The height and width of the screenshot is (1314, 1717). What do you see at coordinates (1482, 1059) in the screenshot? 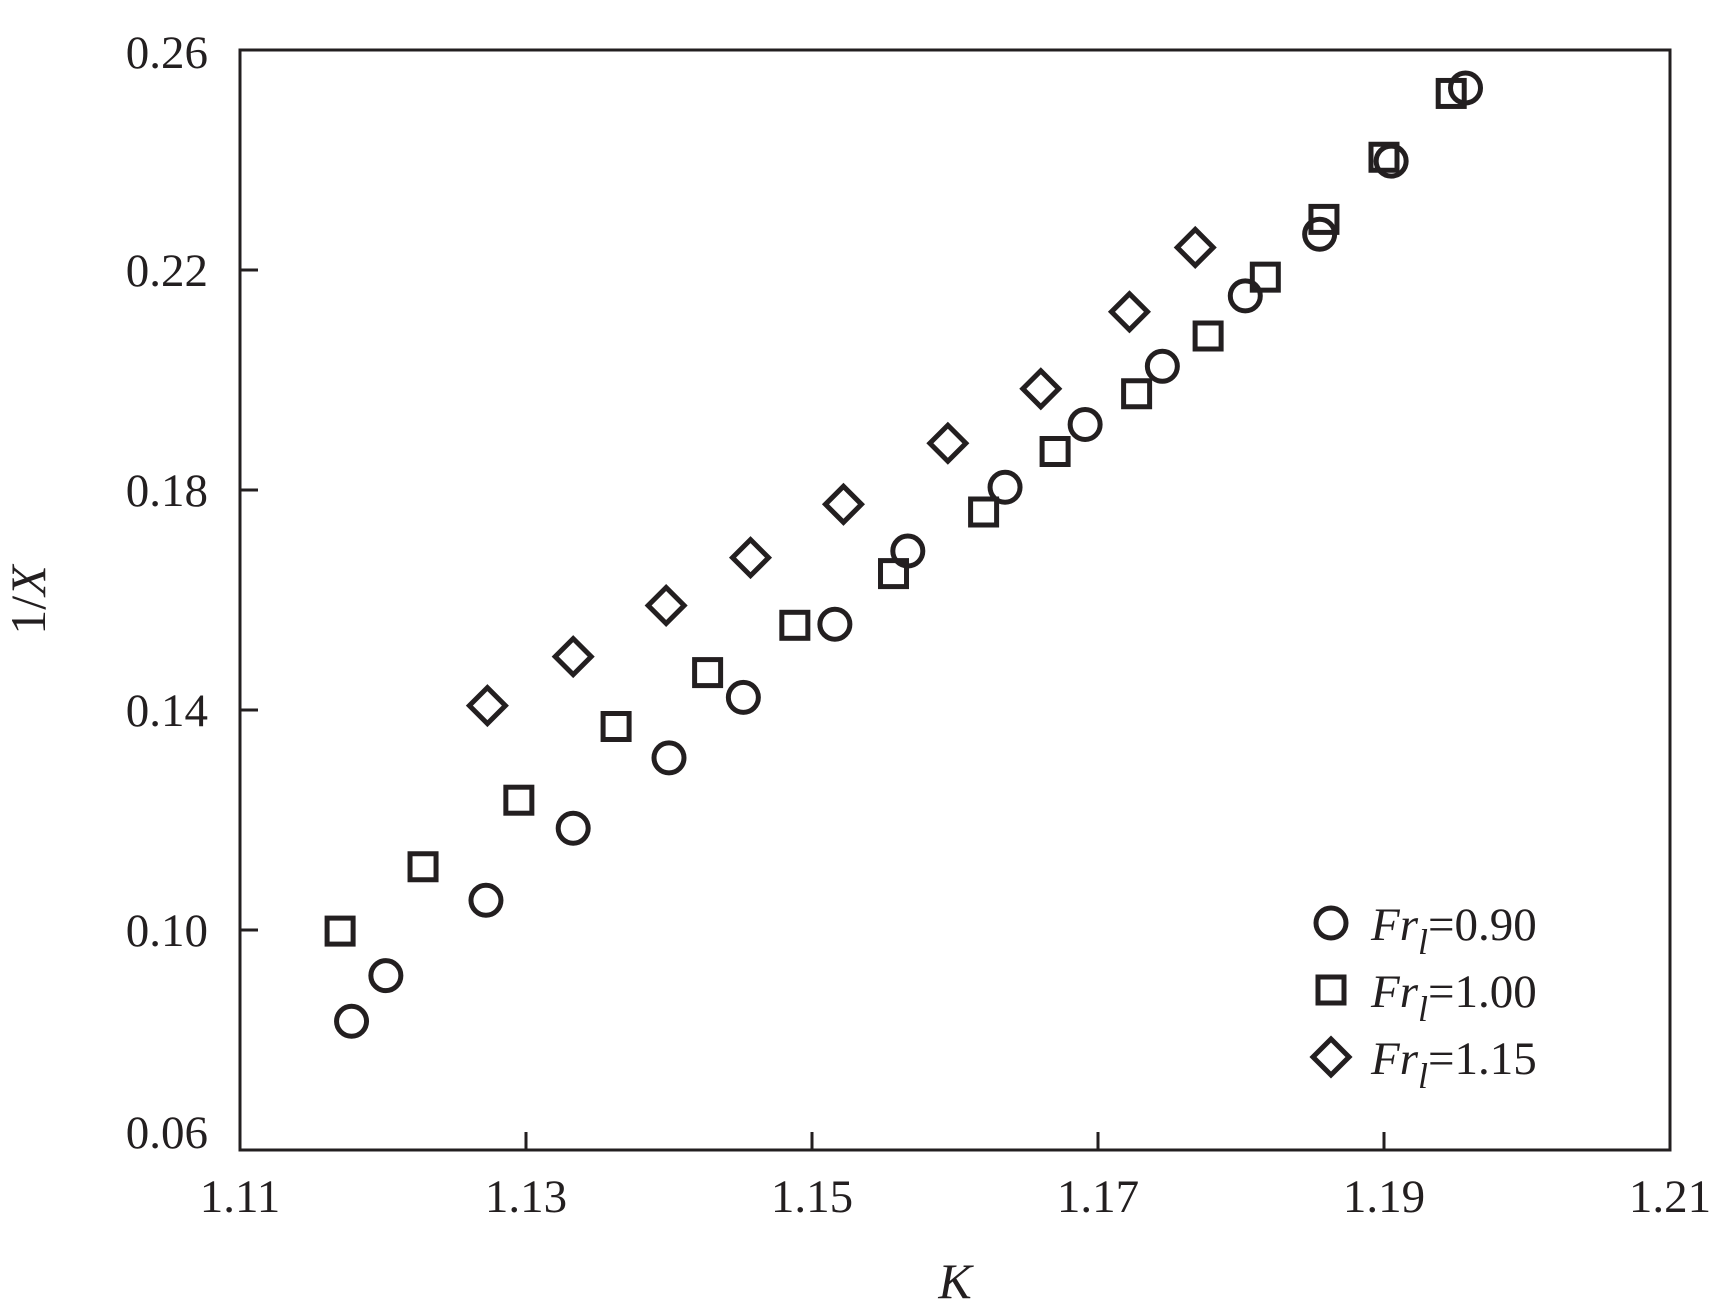
I see `legend-value: =1.15` at bounding box center [1482, 1059].